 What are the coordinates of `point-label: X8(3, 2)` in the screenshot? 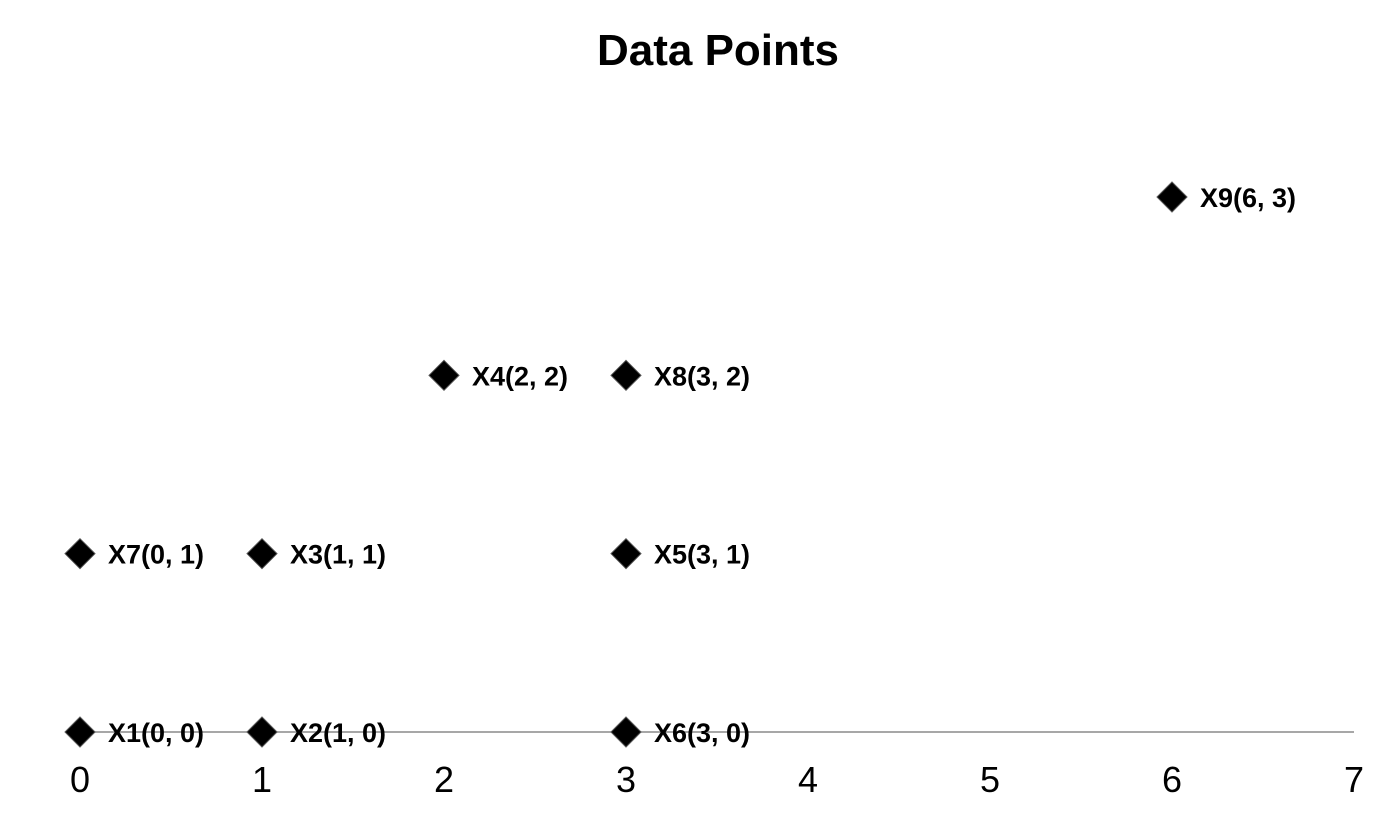 It's located at (702, 376).